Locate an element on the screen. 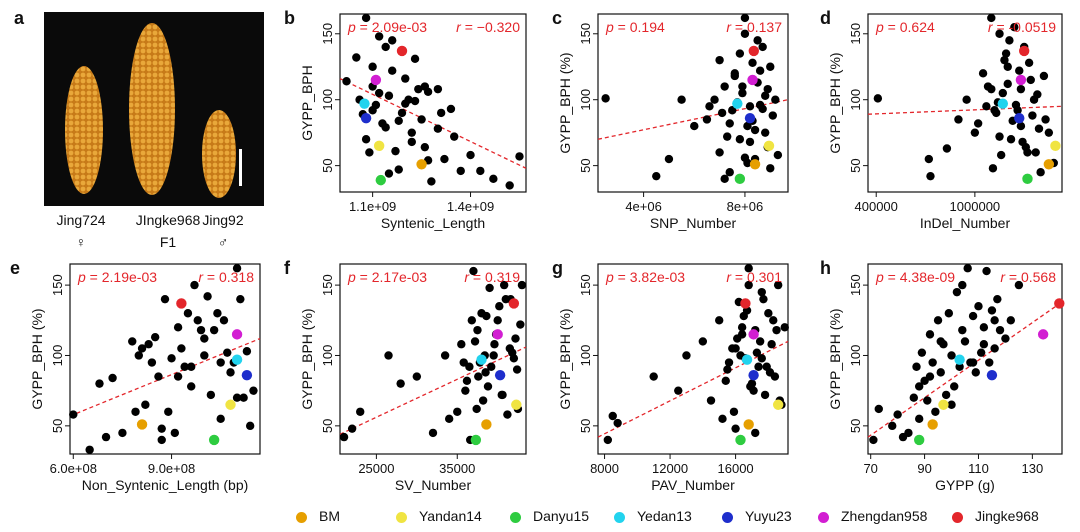 The height and width of the screenshot is (532, 1080). legend-marker-bm is located at coordinates (301, 517).